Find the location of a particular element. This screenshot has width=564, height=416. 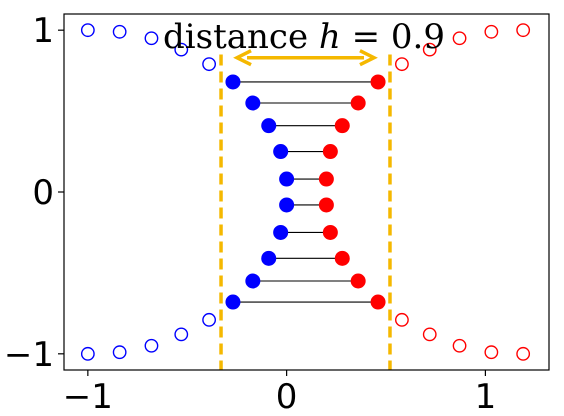

x-tick-label-1: −1 is located at coordinates (88, 396).